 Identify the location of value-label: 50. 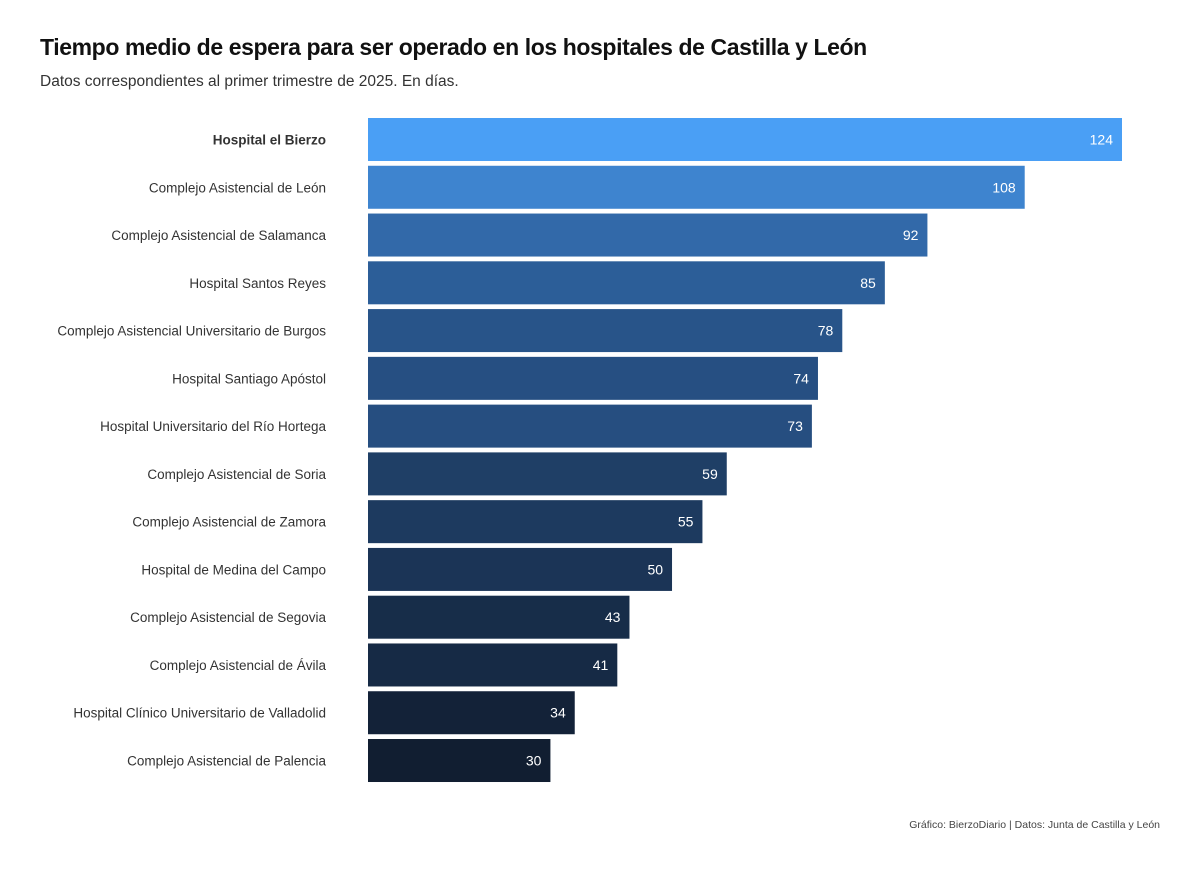
(655, 569).